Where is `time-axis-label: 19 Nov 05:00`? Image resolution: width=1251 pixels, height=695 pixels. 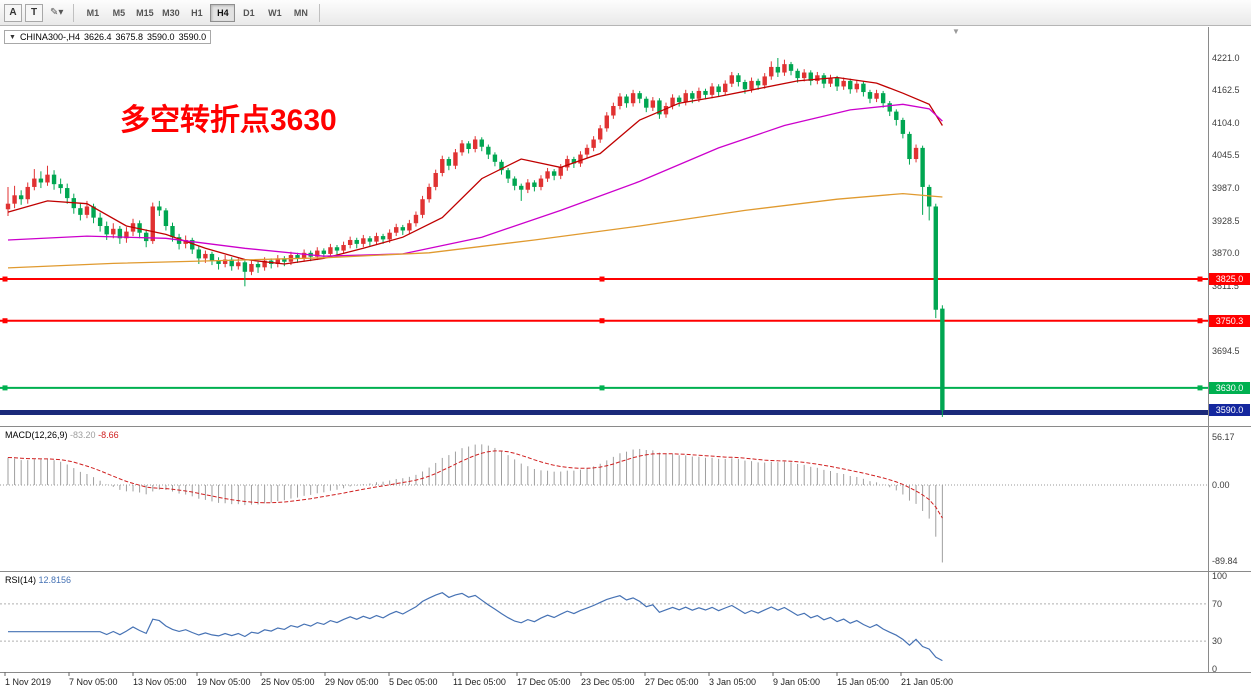 time-axis-label: 19 Nov 05:00 is located at coordinates (224, 682).